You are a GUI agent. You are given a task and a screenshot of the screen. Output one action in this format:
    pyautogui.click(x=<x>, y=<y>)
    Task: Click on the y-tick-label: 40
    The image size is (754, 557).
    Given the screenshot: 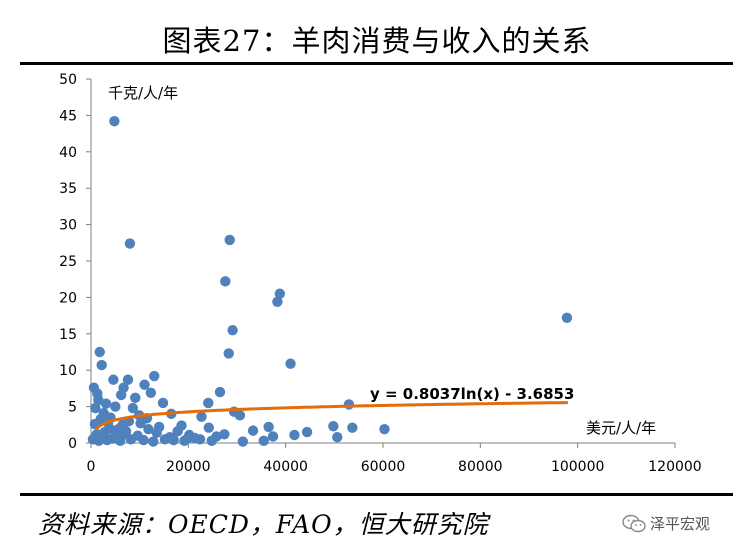 What is the action you would take?
    pyautogui.click(x=68, y=153)
    